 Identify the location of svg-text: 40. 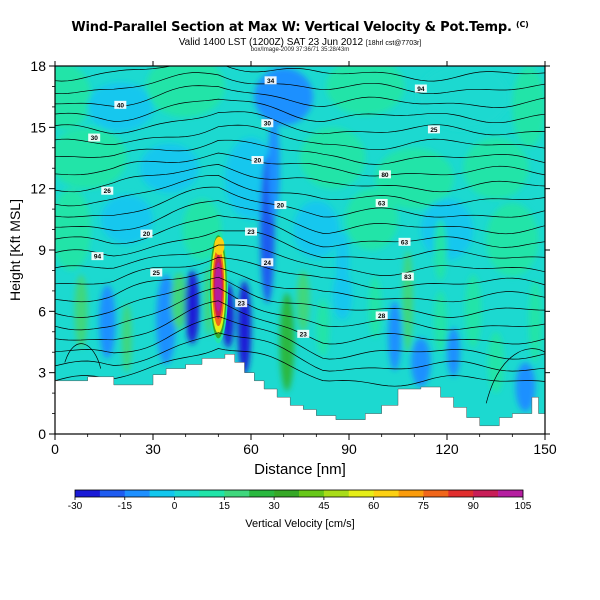
(121, 105).